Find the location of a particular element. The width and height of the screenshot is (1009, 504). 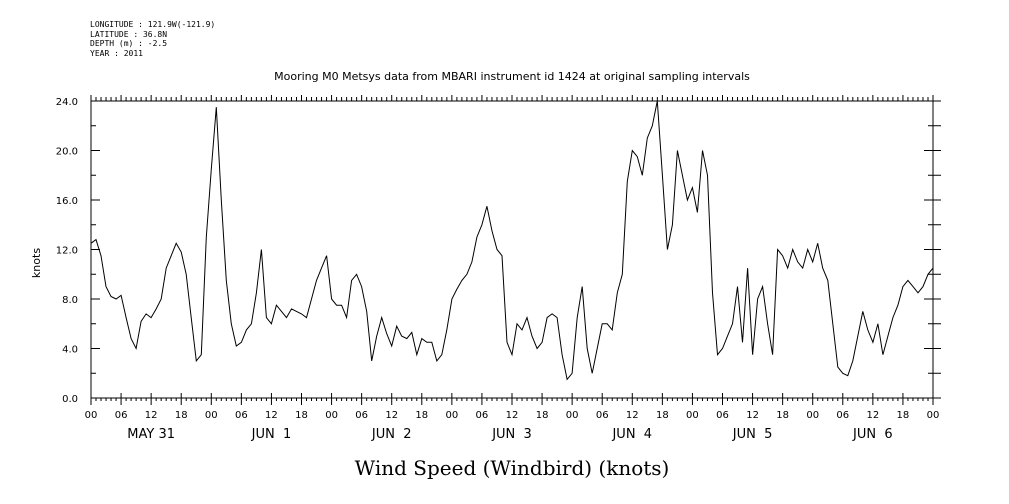

longitude-text: LONGITUDE : 121.9W(-121.9) is located at coordinates (153, 24).